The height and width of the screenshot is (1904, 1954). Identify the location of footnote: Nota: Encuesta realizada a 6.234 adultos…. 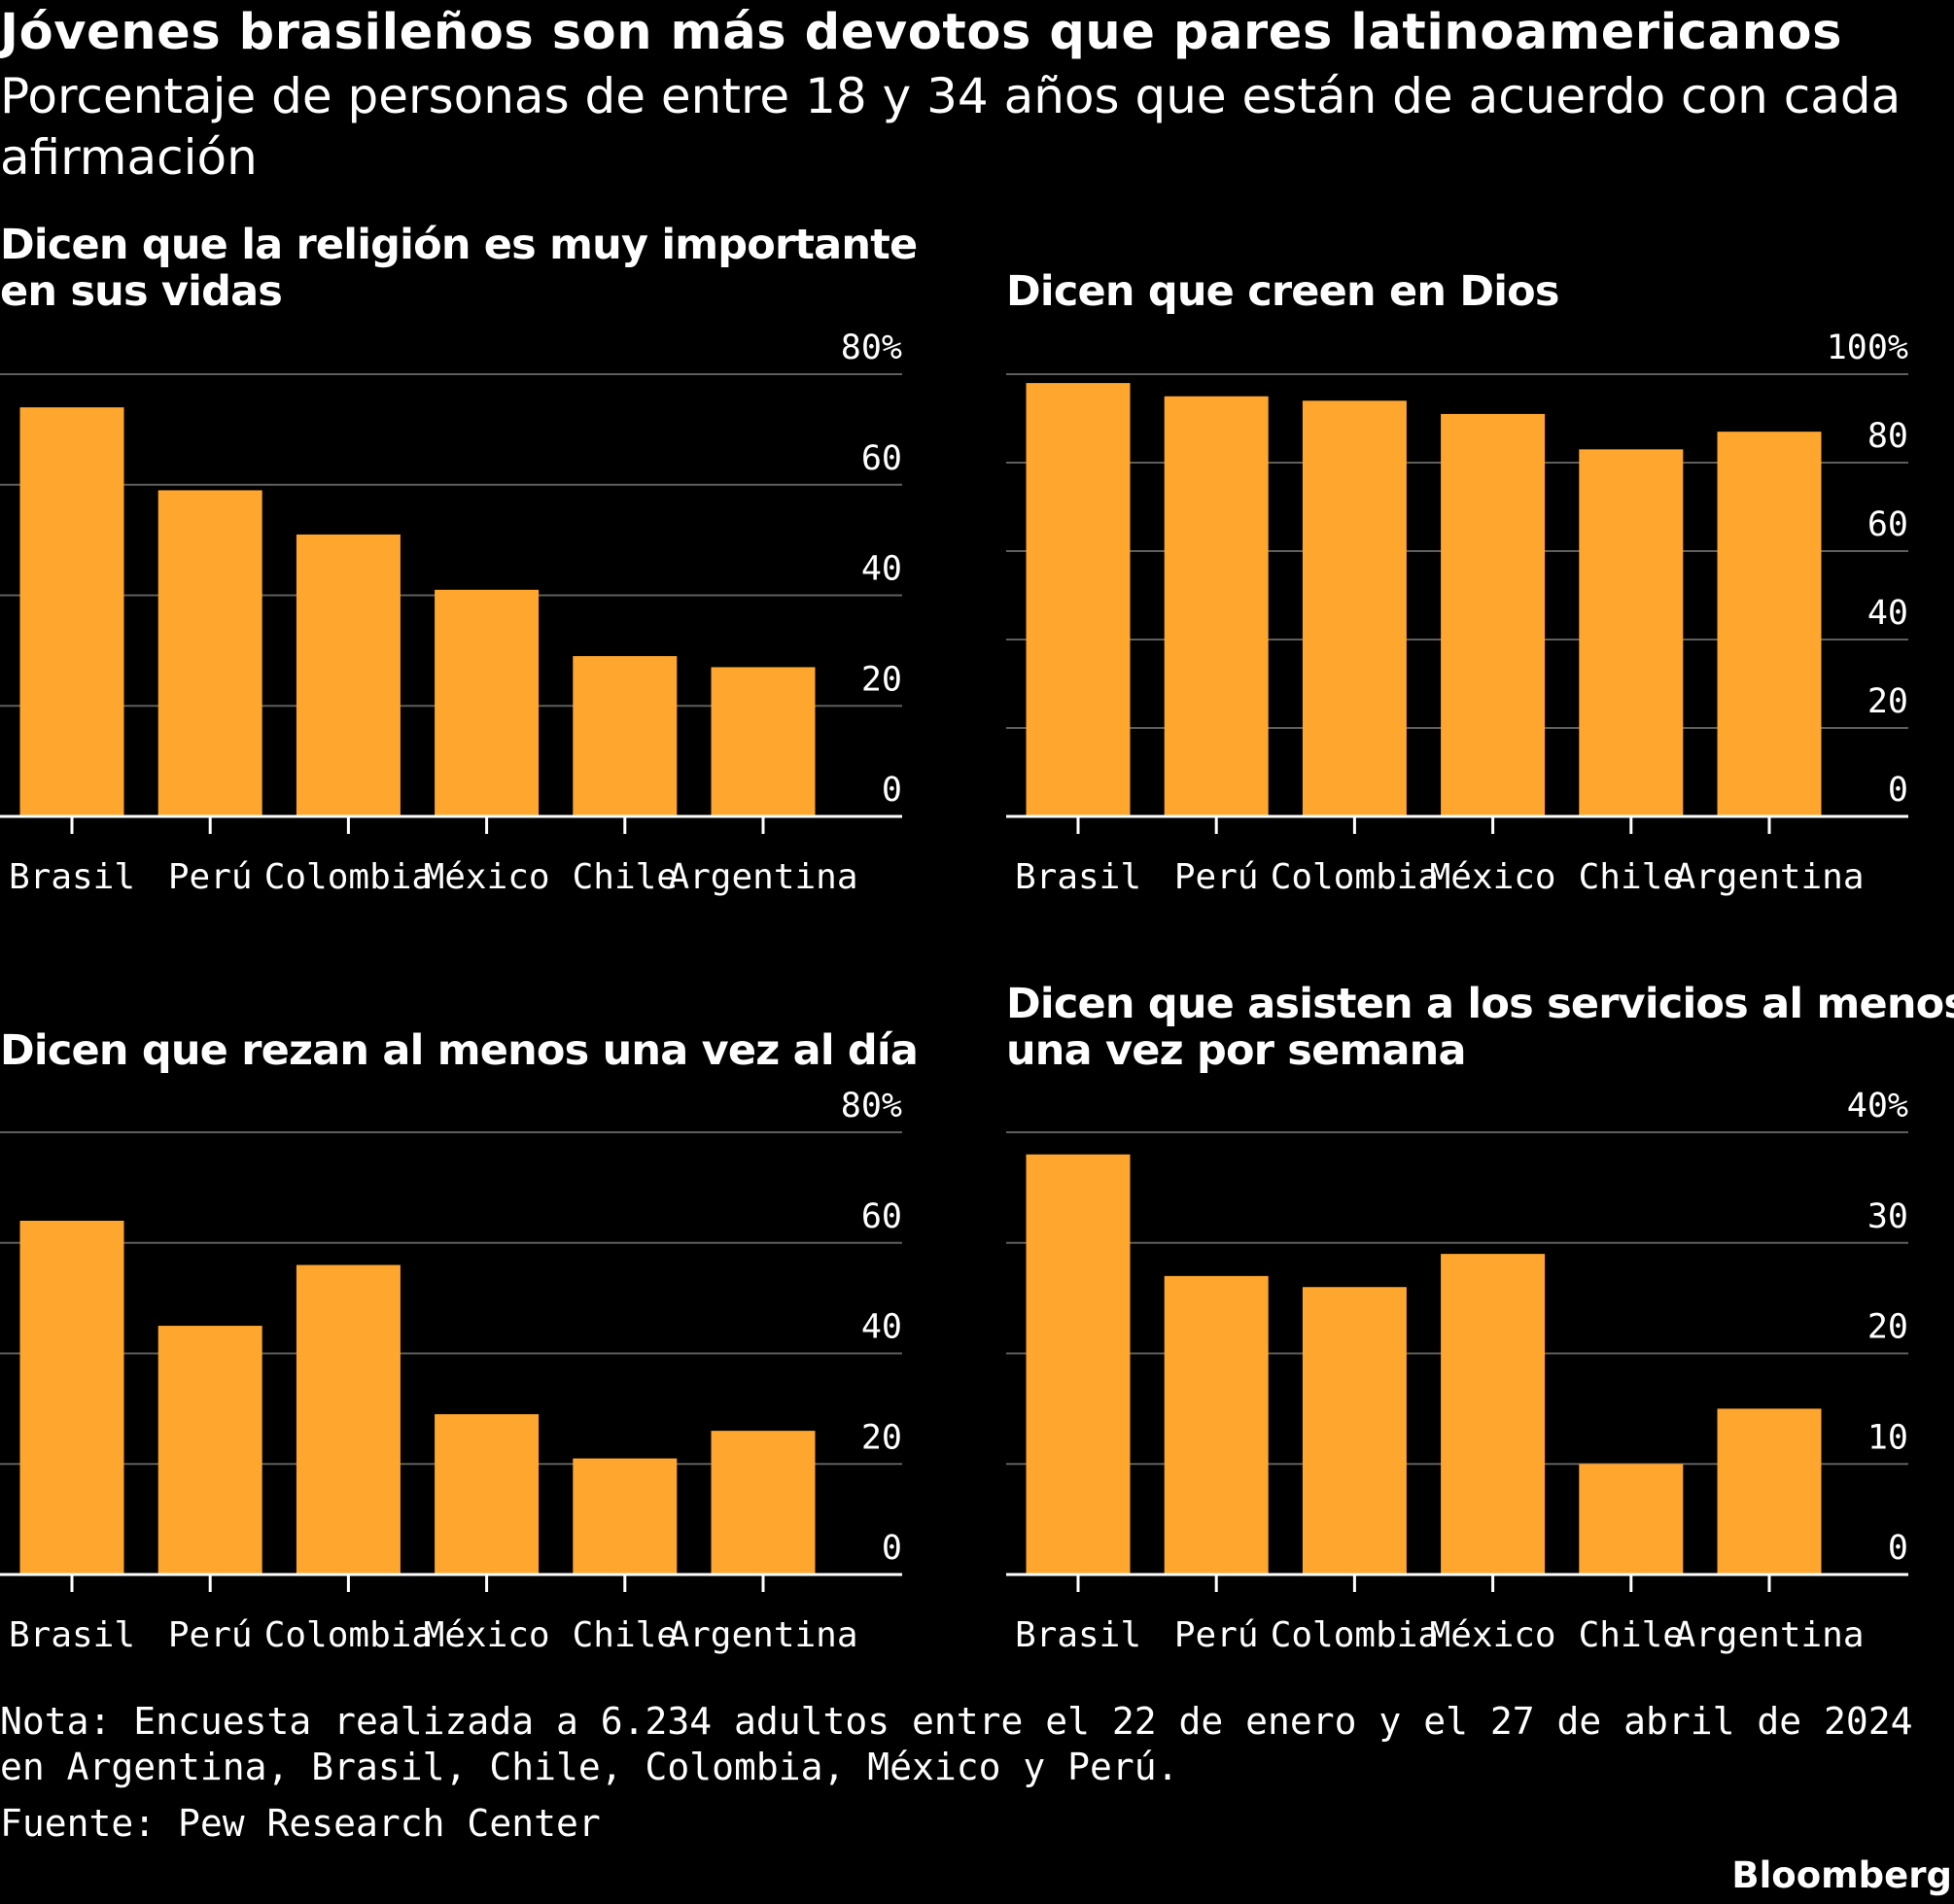
(957, 1744).